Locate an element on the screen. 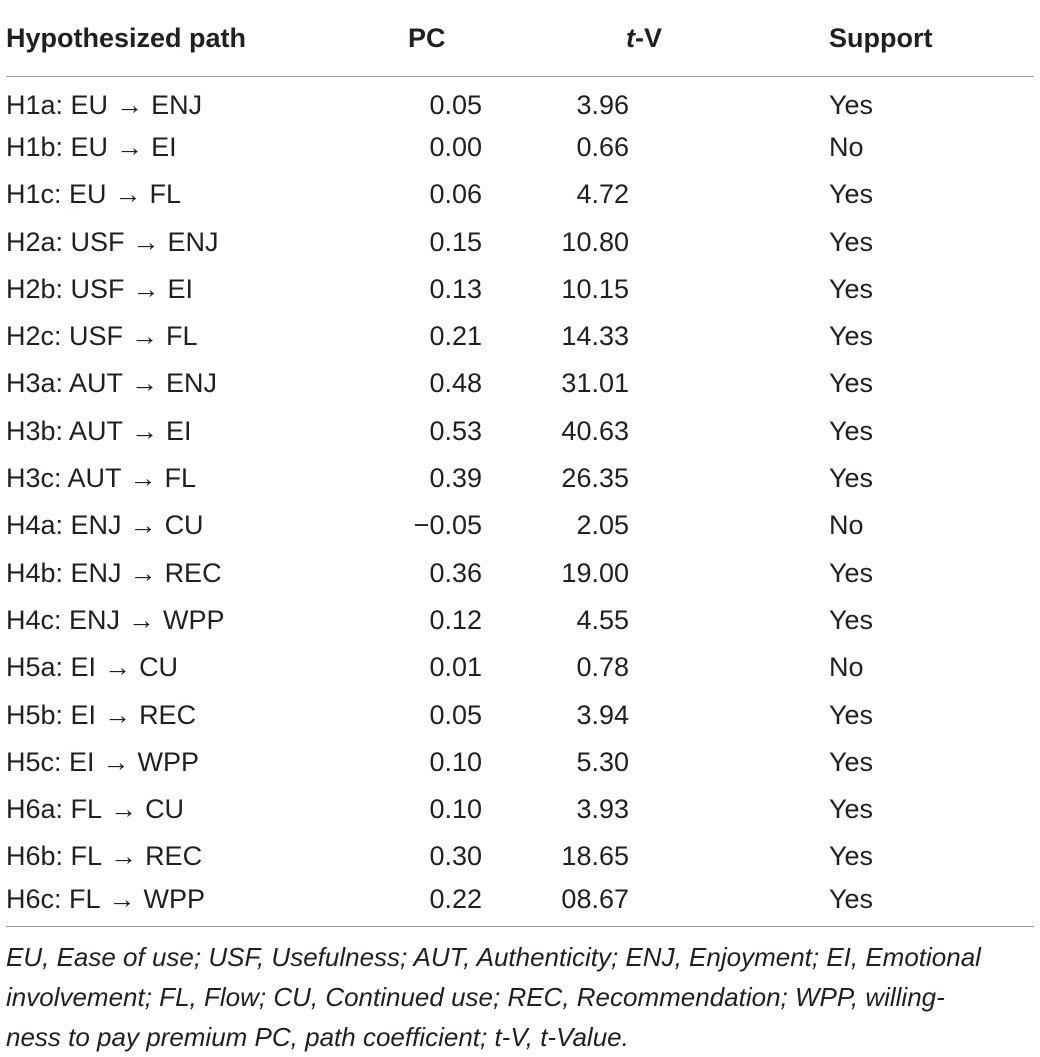 This screenshot has height=1057, width=1040. cell-t-value: 26.35 is located at coordinates (595, 478).